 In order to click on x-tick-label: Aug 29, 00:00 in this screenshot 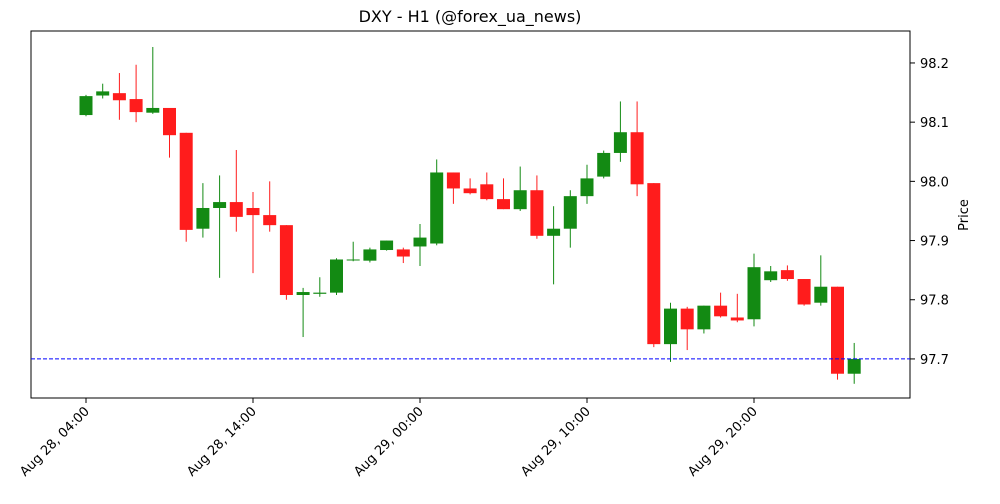, I will do `click(389, 442)`.